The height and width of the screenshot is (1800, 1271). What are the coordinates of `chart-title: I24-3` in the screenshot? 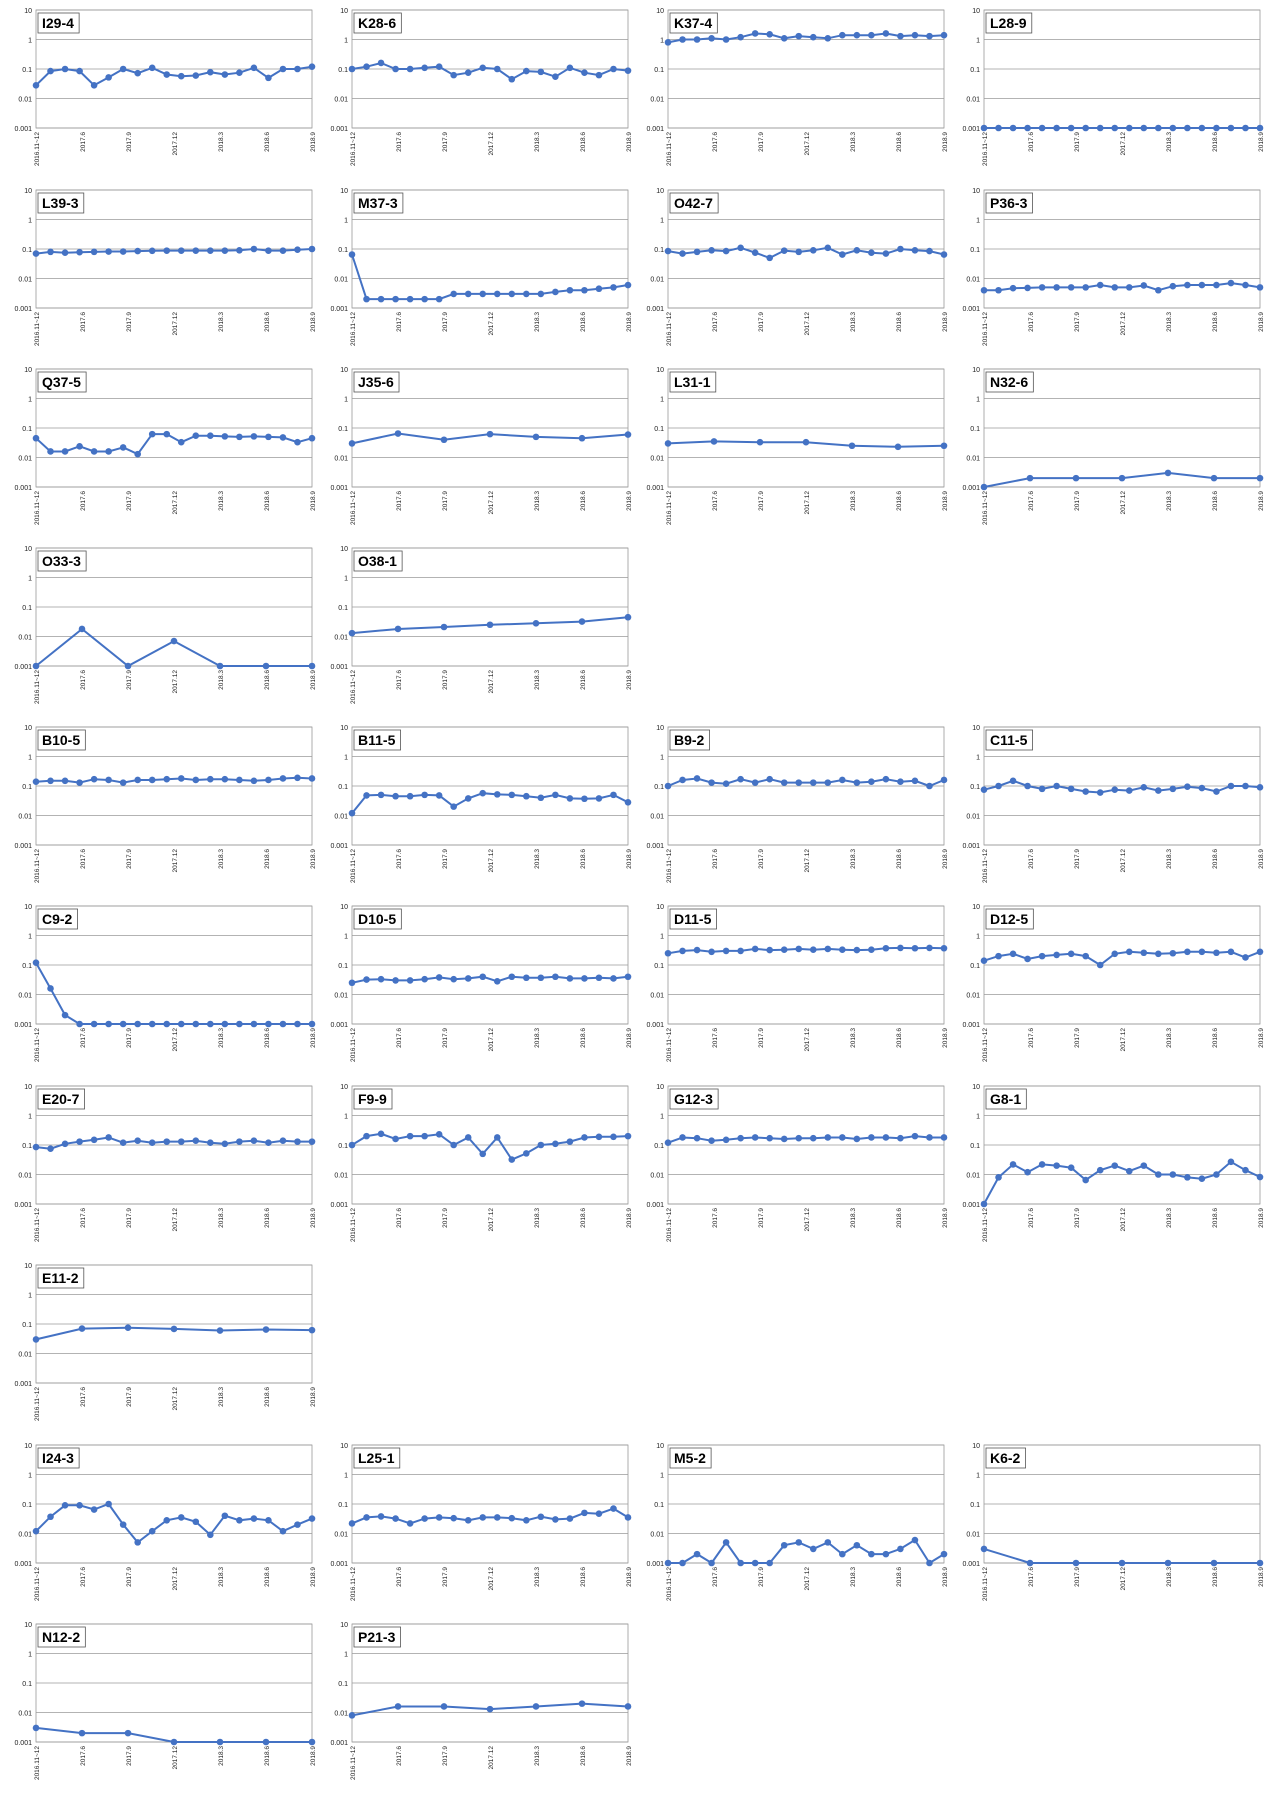 It's located at (58, 1458).